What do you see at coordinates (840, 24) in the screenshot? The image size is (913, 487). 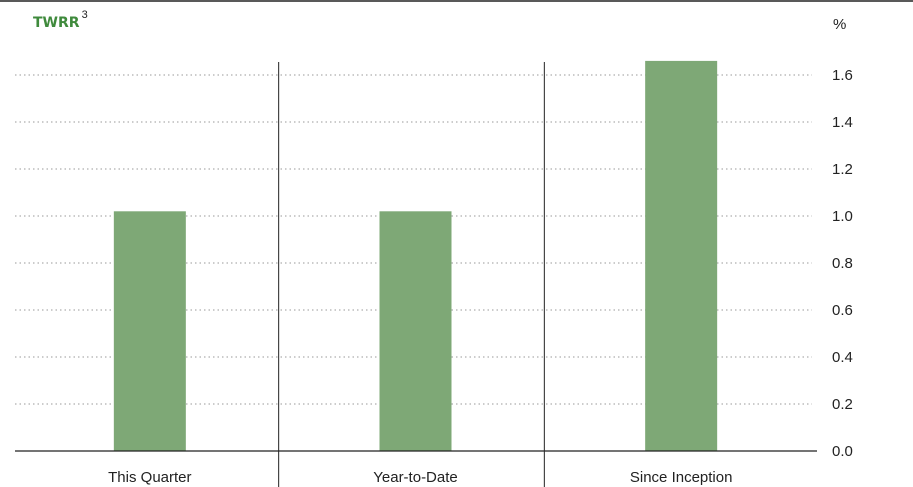 I see `y-axis-unit-label: %` at bounding box center [840, 24].